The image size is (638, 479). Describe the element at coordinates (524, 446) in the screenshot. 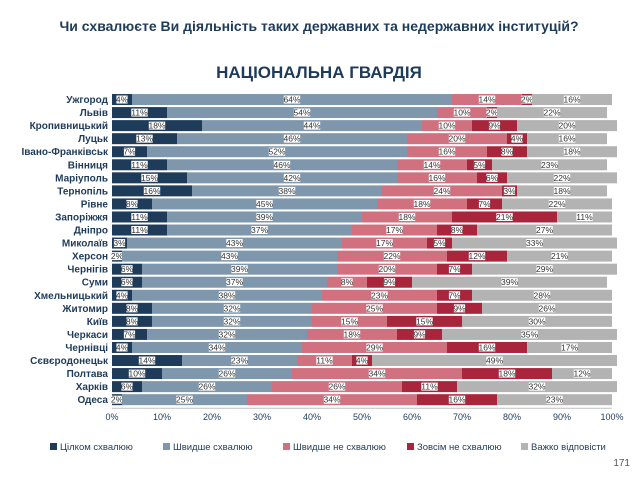

I see `legend-swatch` at that location.